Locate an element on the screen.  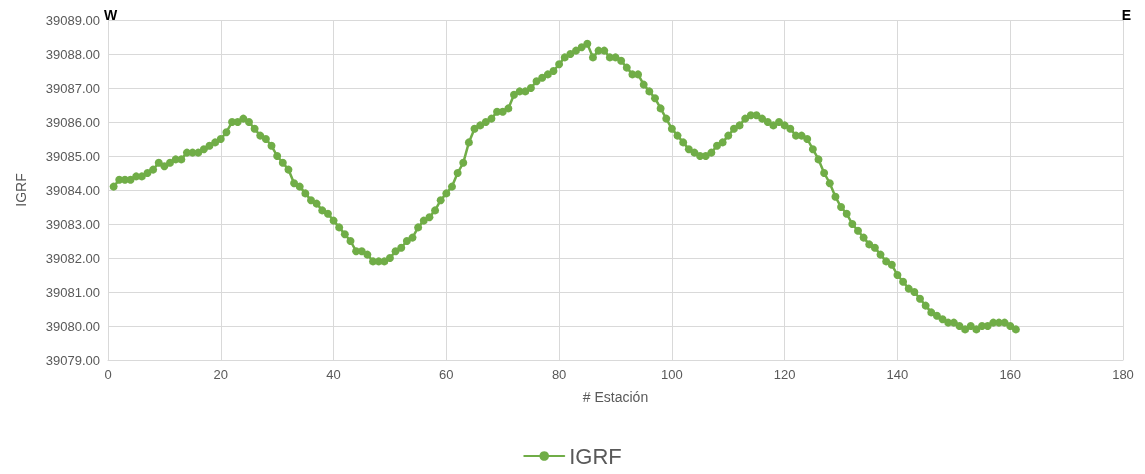
y-tick-label: 39079.00 is located at coordinates (72, 360).